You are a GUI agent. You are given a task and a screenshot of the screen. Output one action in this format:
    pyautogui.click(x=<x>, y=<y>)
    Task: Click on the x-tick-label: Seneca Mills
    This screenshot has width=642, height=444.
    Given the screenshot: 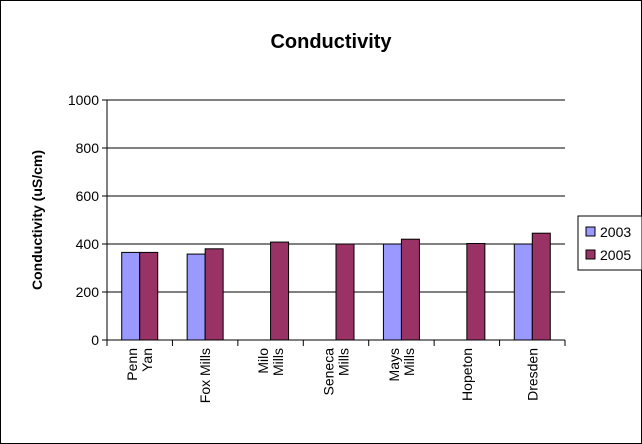 What is the action you would take?
    pyautogui.click(x=336, y=372)
    